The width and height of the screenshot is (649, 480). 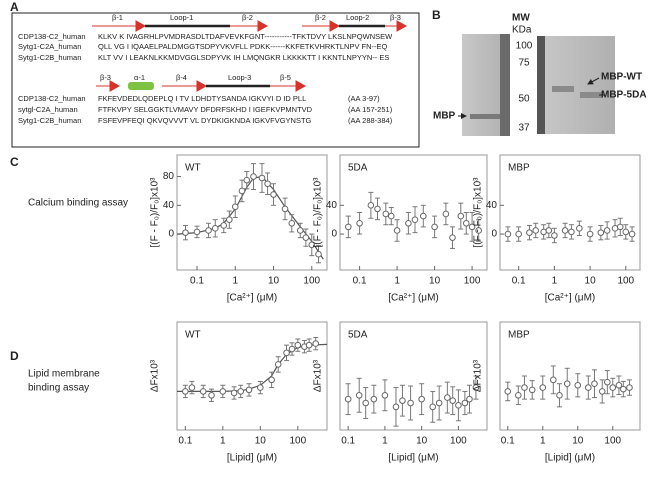 I want to click on range: (AA 3-97), so click(x=364, y=98).